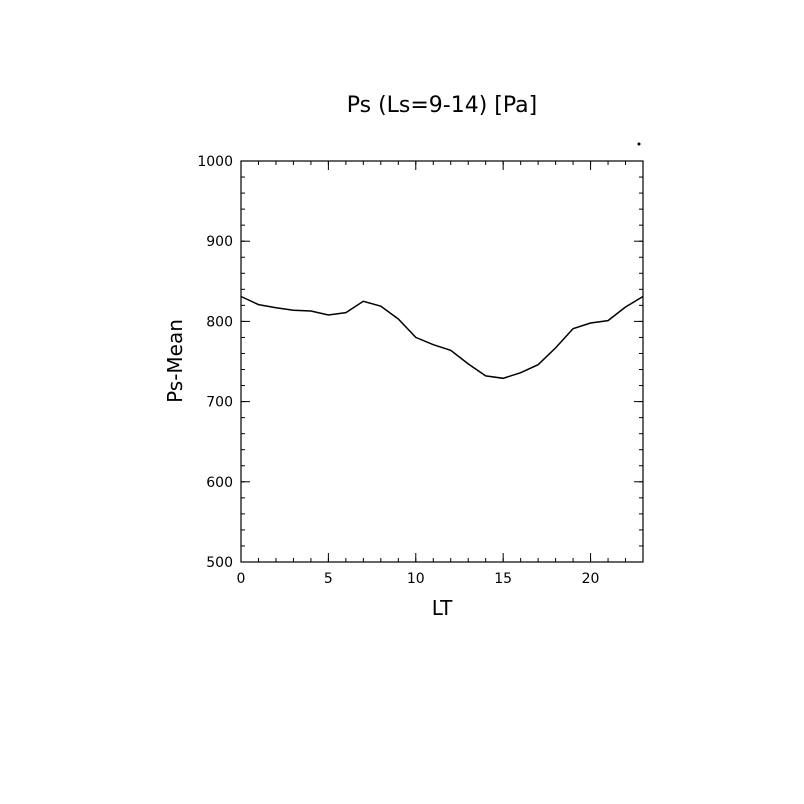 The height and width of the screenshot is (804, 804). I want to click on y-tick-label: 1000, so click(215, 162).